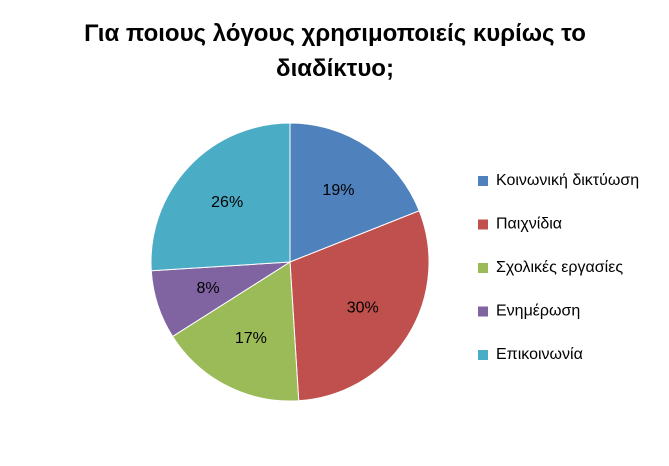  Describe the element at coordinates (538, 311) in the screenshot. I see `legend-label: Ενημέρωση` at that location.